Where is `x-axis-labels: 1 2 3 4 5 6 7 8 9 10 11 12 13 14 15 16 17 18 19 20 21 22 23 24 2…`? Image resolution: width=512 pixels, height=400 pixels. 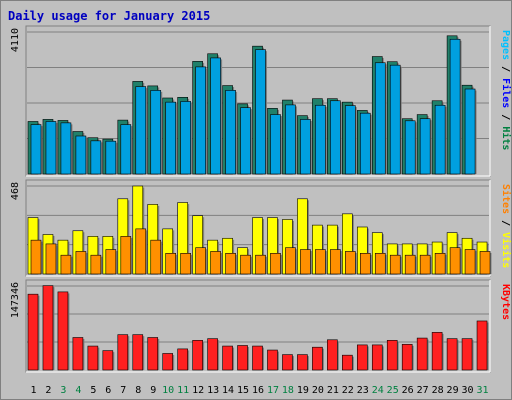
x-axis-labels: 1 2 3 4 5 6 7 8 9 10 11 12 13 14 15 16 17 18 19 20 21 22 23 24 2… is located at coordinates (259, 390).